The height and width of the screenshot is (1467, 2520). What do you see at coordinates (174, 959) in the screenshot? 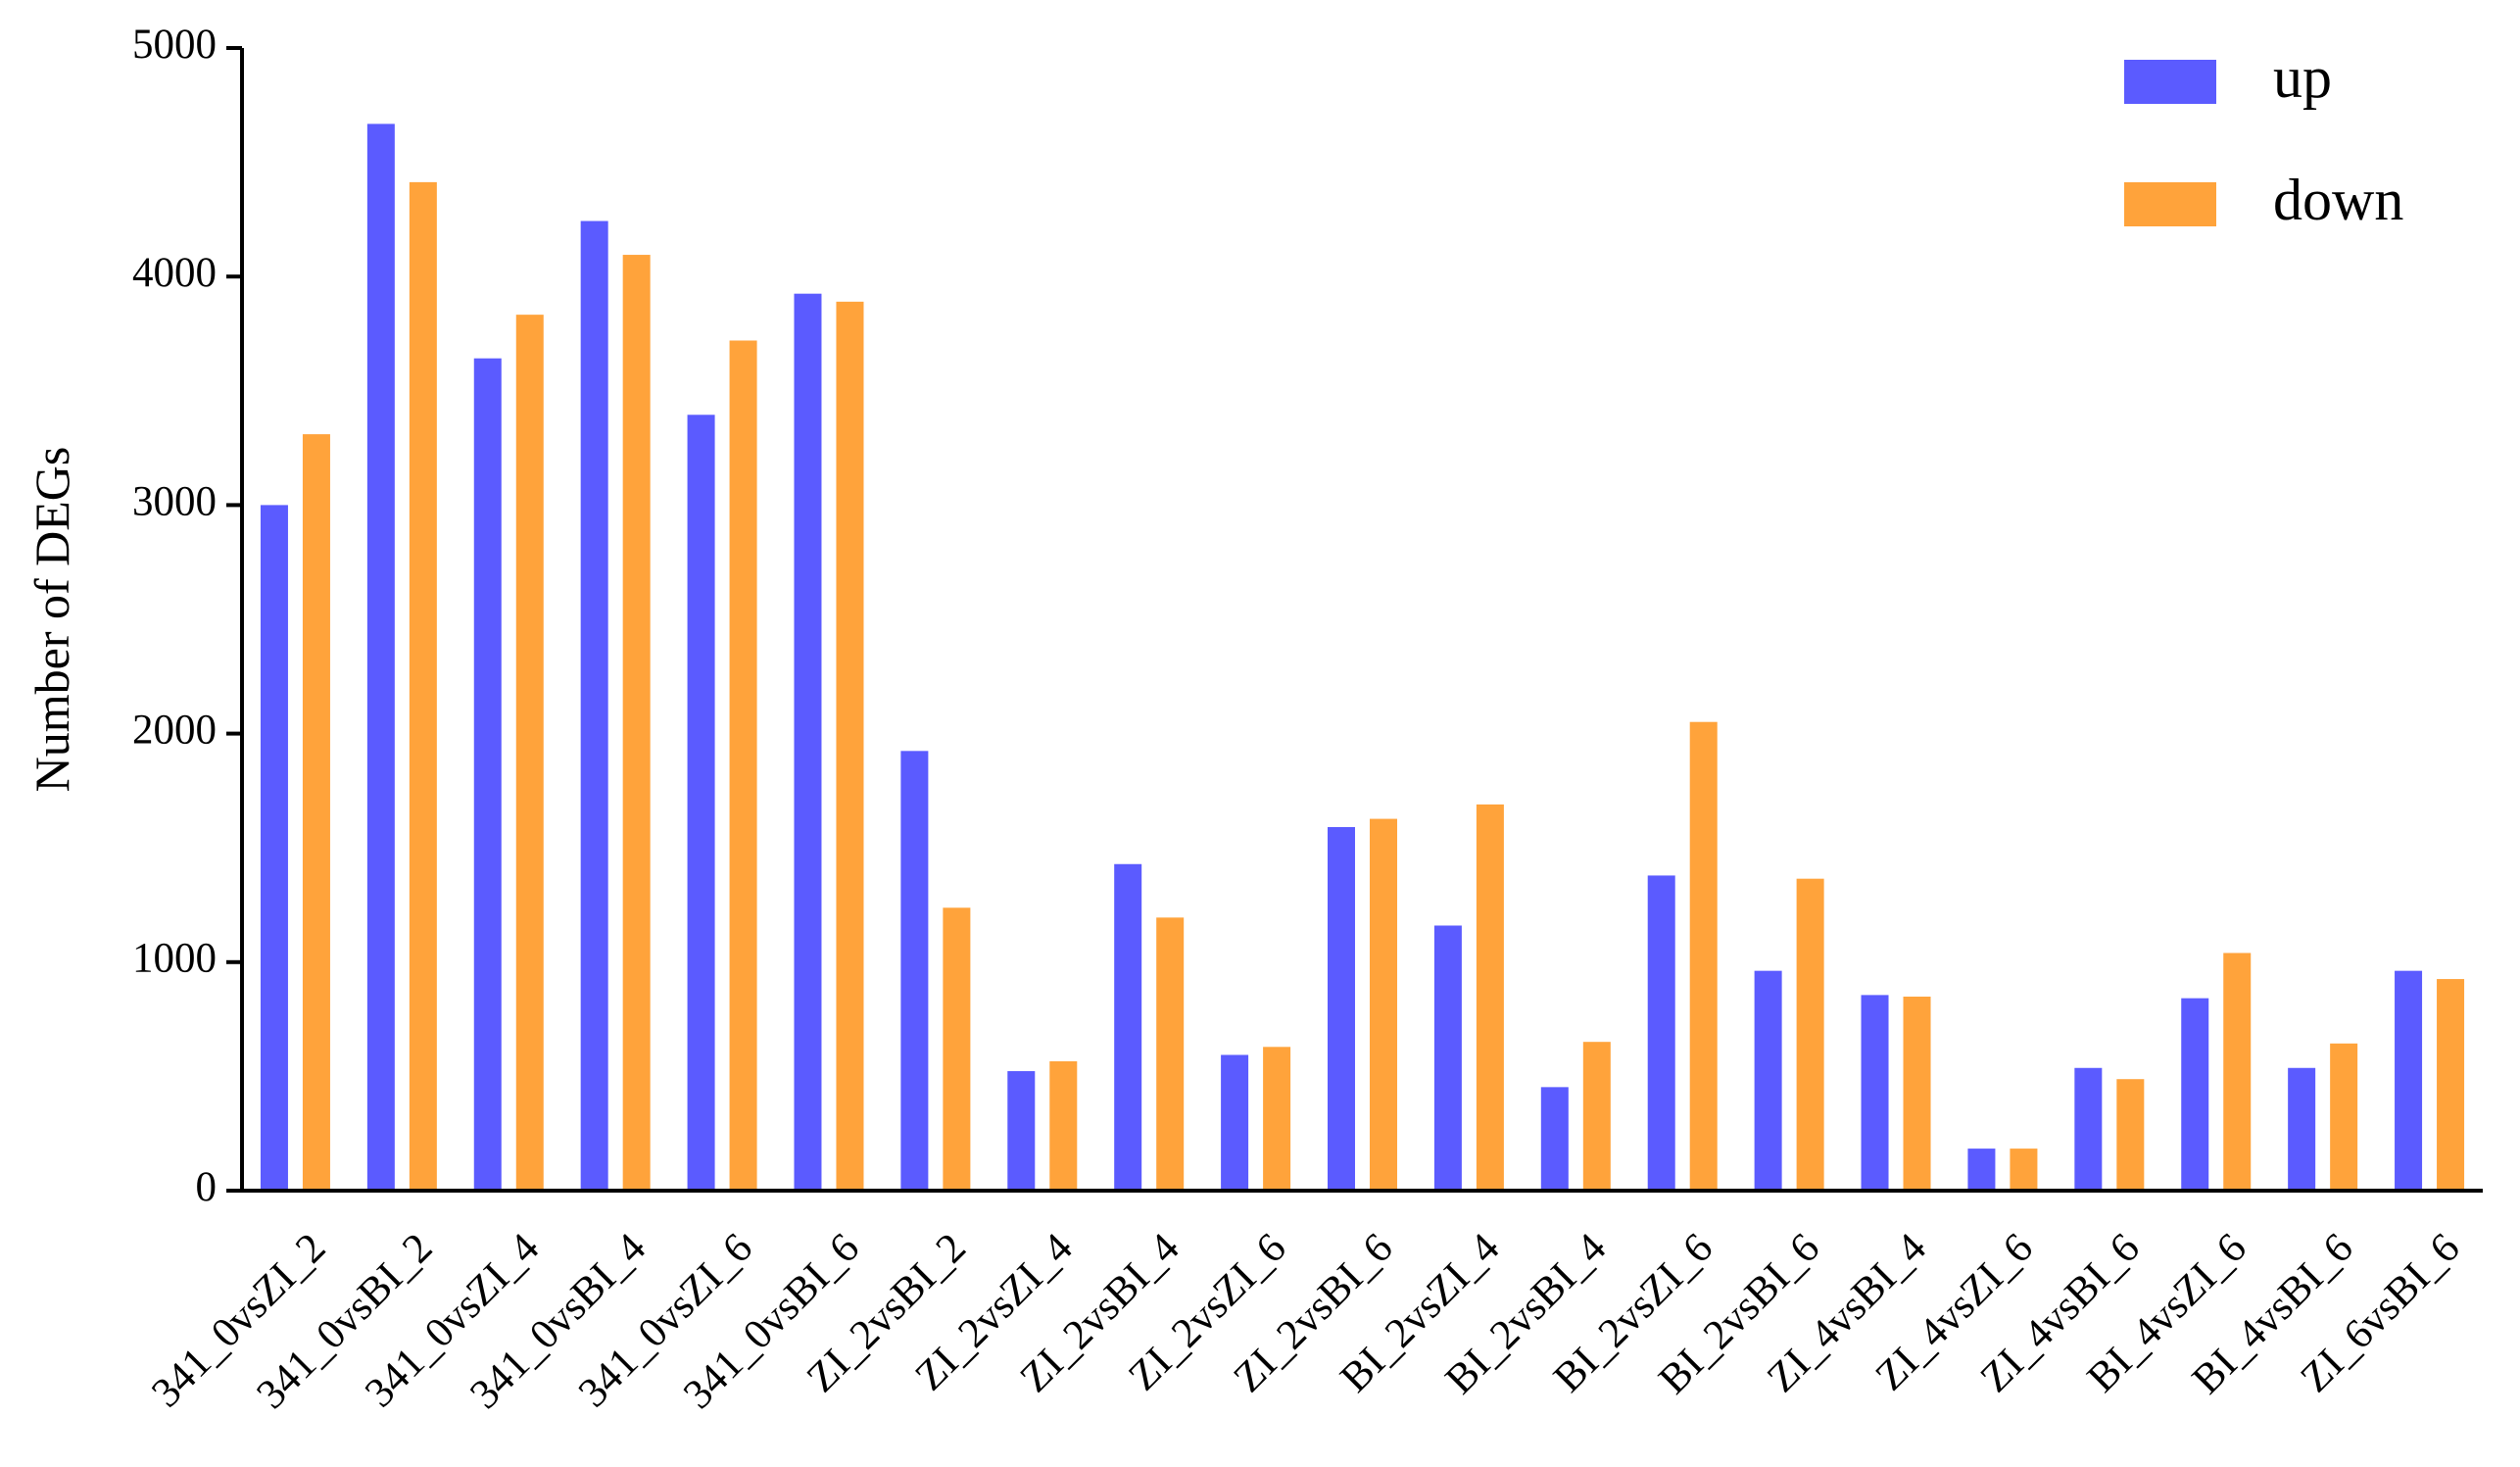
I see `y-tick-label: 1000` at bounding box center [174, 959].